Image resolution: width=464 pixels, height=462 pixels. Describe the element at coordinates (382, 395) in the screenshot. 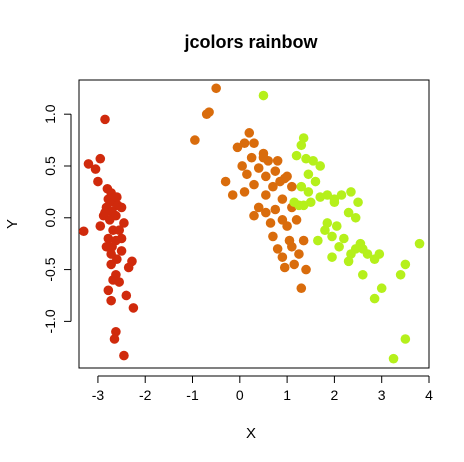

I see `x-tick-label: 3` at that location.